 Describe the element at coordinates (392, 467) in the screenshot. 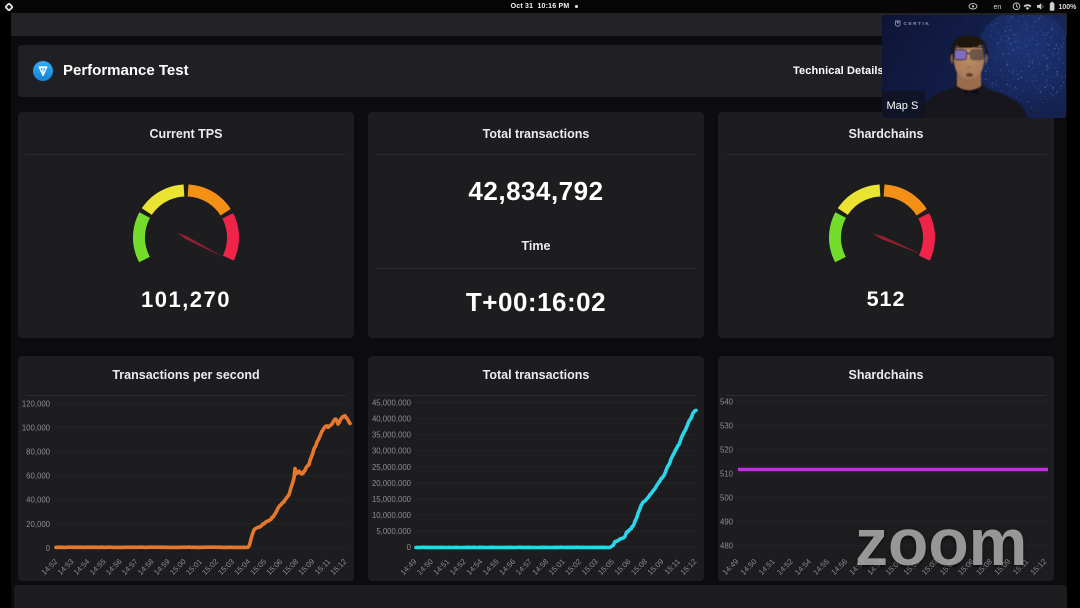

I see `svg-text: 25,000,000` at that location.